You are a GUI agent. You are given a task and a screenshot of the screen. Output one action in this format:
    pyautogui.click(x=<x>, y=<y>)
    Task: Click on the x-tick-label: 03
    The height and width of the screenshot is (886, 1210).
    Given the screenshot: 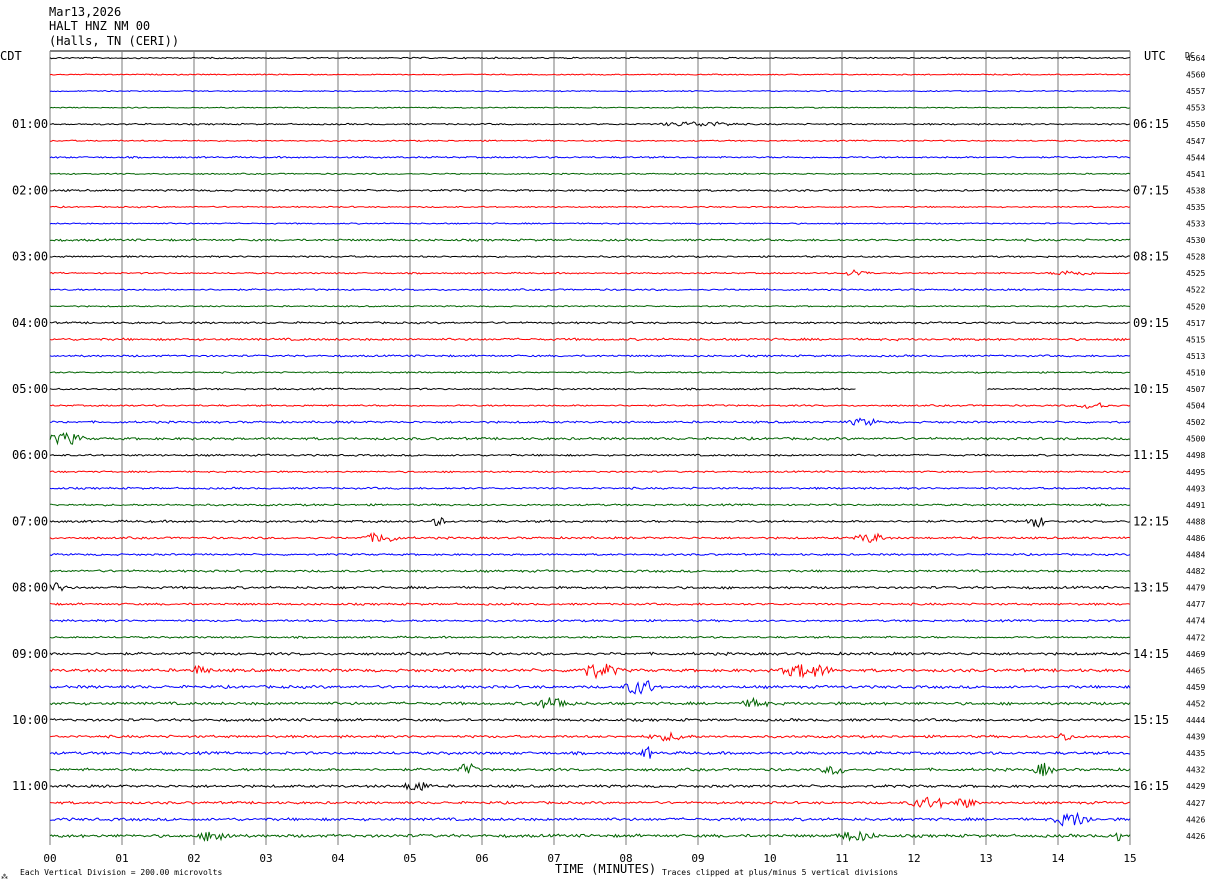 What is the action you would take?
    pyautogui.click(x=265, y=858)
    